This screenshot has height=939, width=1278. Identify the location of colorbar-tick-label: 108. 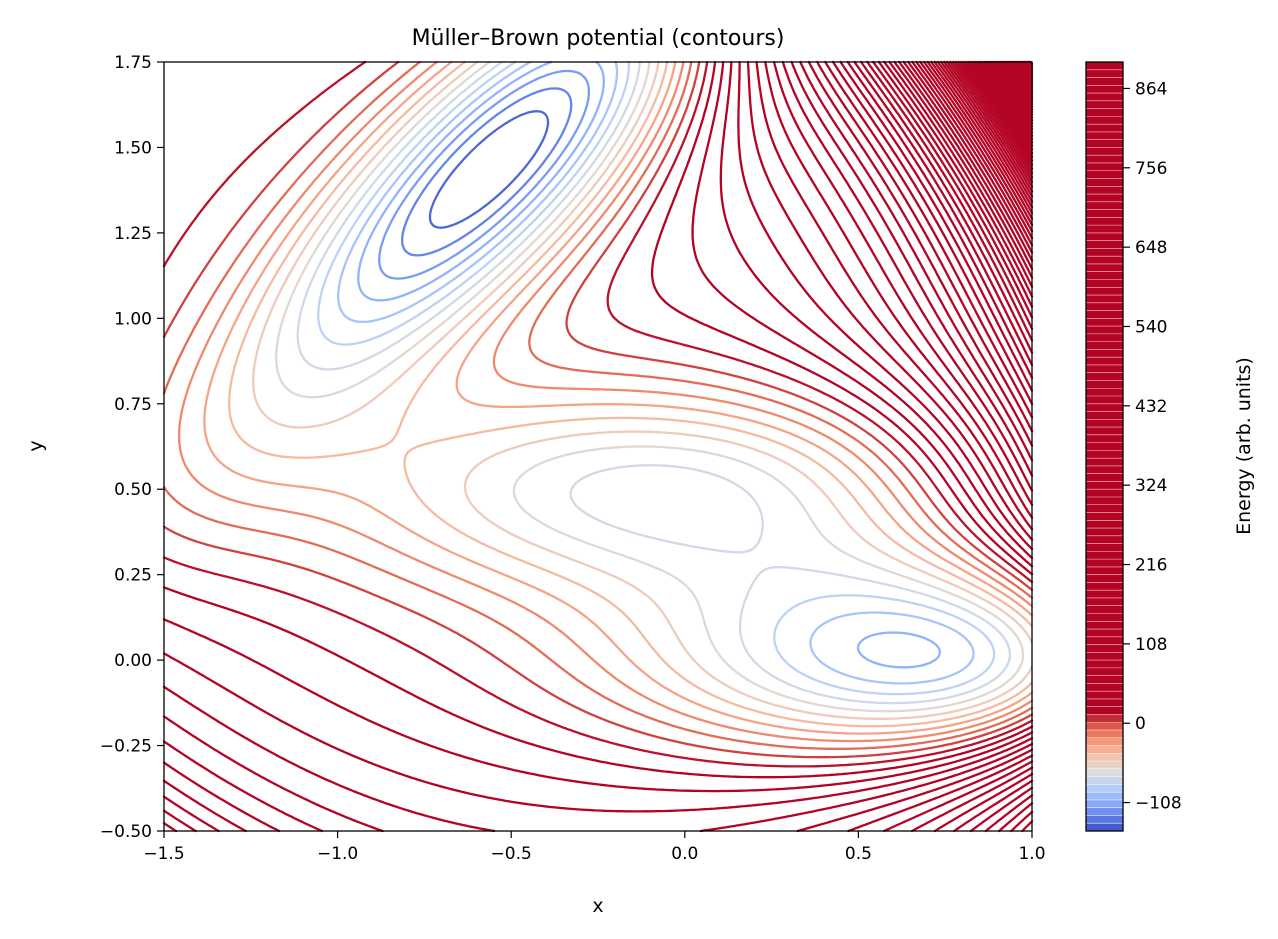
(1151, 645).